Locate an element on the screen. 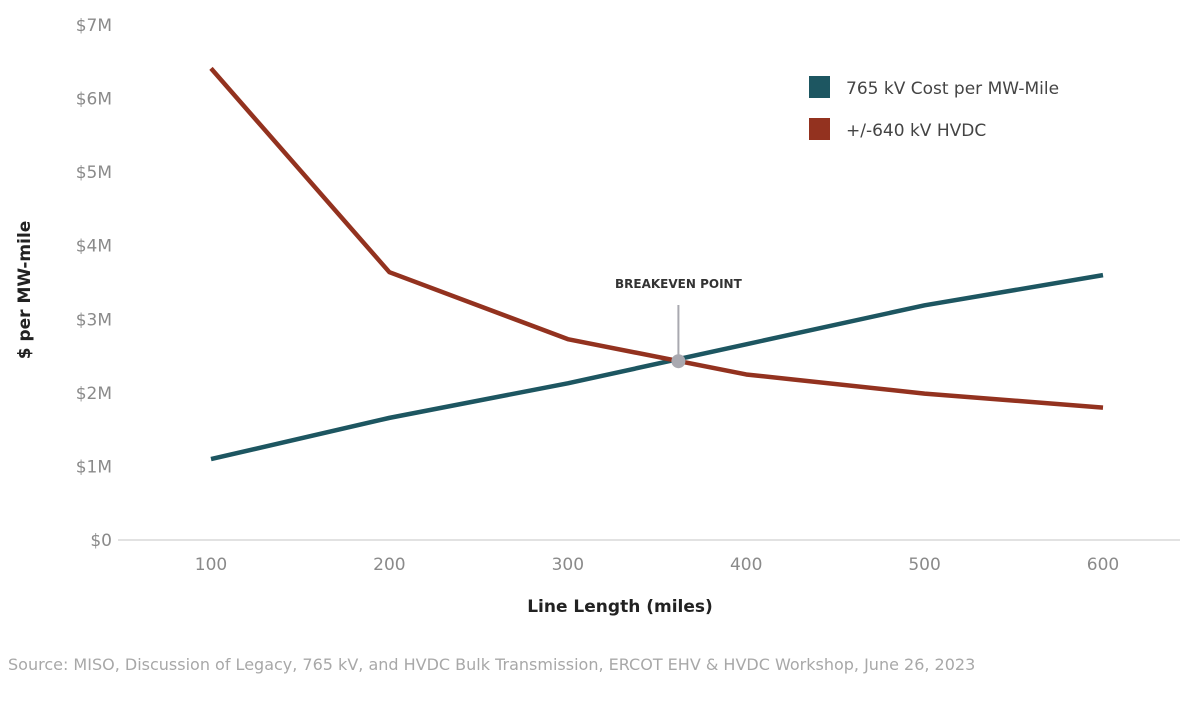  y-tick-label: $1M is located at coordinates (94, 467).